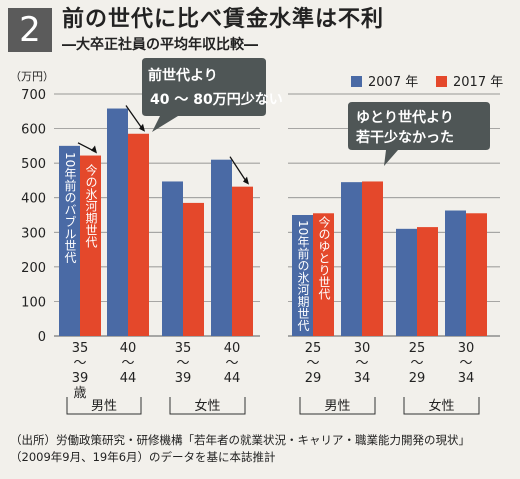  I want to click on callout-right-line-1: ゆとり世代より, so click(405, 117).